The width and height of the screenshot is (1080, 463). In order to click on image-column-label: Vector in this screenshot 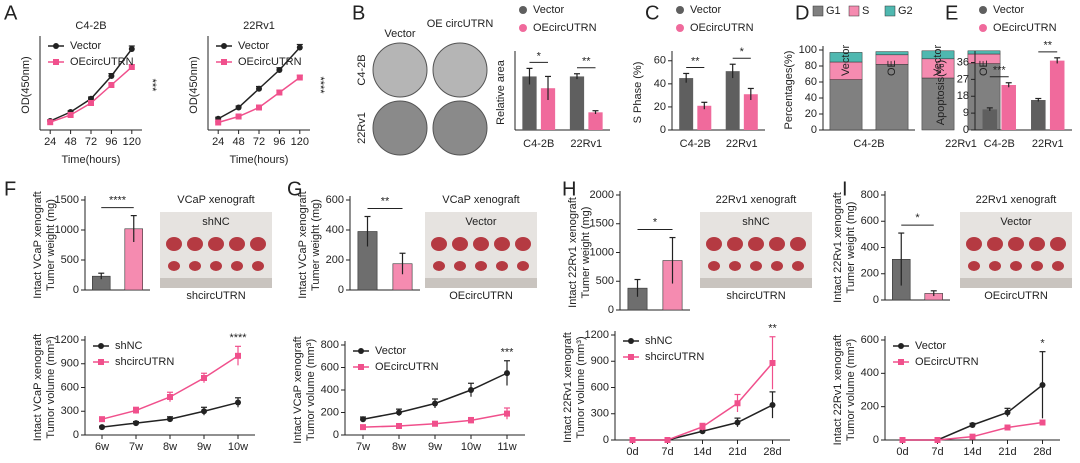, I will do `click(400, 34)`.